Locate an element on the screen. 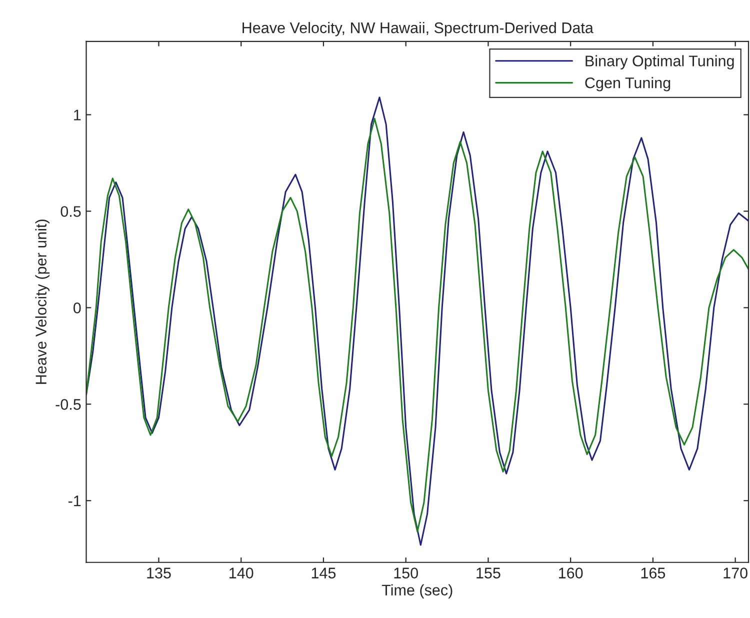 The height and width of the screenshot is (618, 750). x-tick-label: 145 is located at coordinates (324, 573).